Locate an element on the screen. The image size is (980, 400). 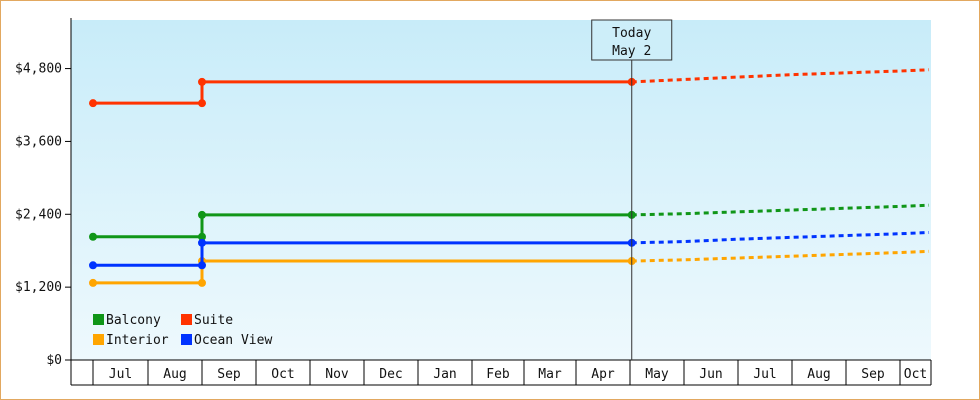
today-label: Today is located at coordinates (631, 33).